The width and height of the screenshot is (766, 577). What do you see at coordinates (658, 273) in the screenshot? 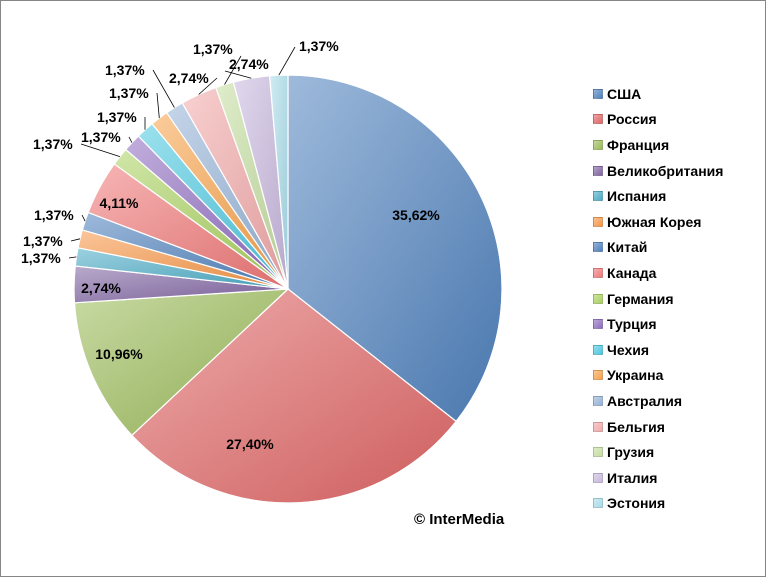
I see `legend-item: Канада` at bounding box center [658, 273].